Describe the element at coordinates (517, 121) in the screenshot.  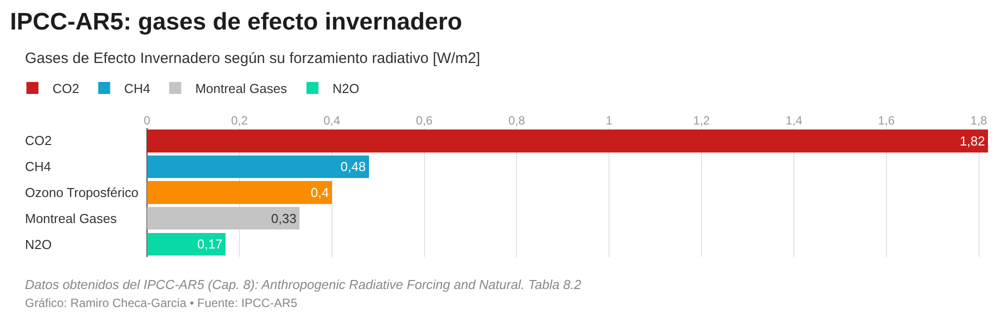
I see `x-tick-label: 0,8` at that location.